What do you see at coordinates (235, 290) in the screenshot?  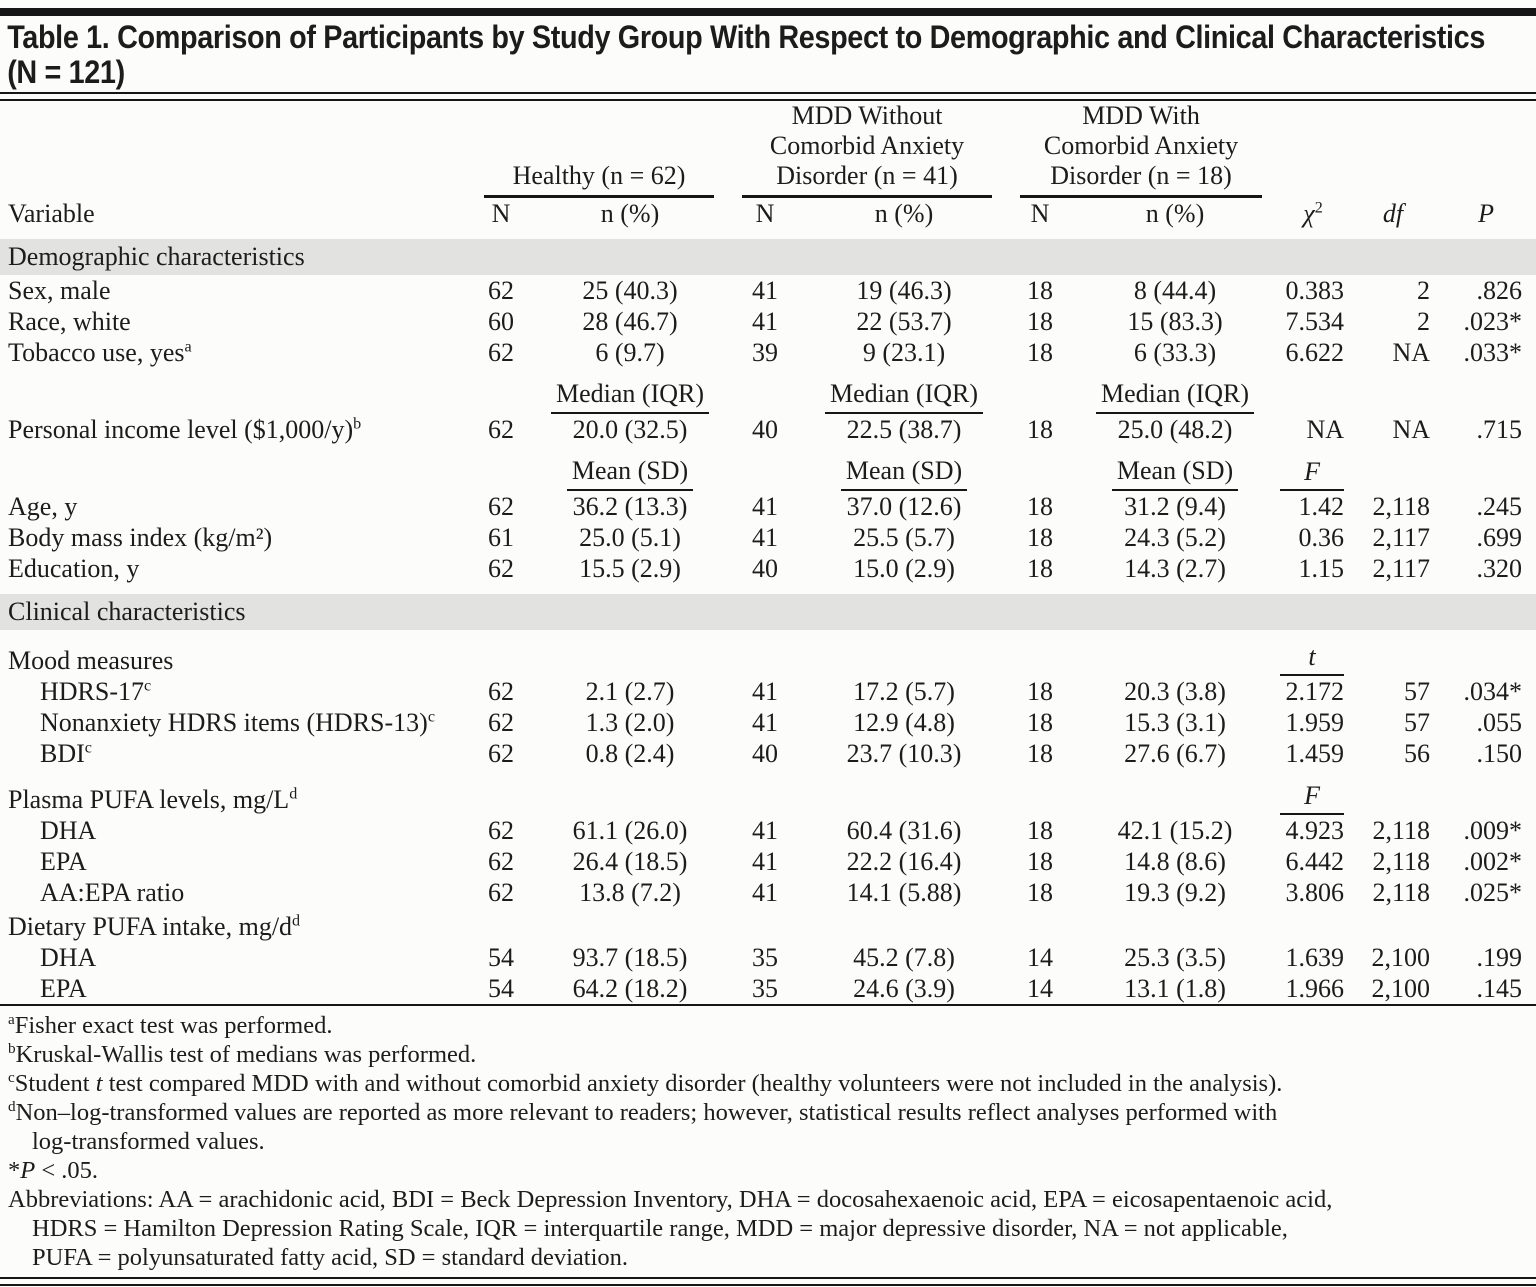 I see `row-label: Sex, male` at bounding box center [235, 290].